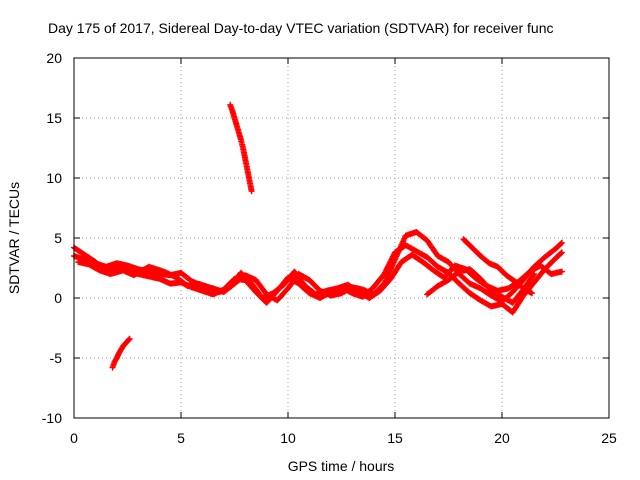  What do you see at coordinates (74, 438) in the screenshot?
I see `x-tick-label: 0` at bounding box center [74, 438].